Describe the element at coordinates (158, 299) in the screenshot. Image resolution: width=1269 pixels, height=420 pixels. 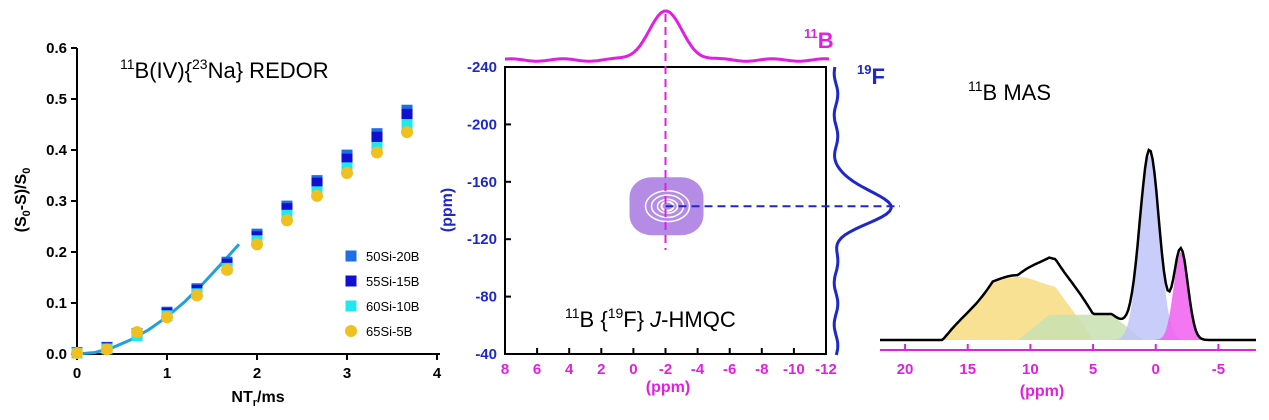
I see `redor-fit-curve` at that location.